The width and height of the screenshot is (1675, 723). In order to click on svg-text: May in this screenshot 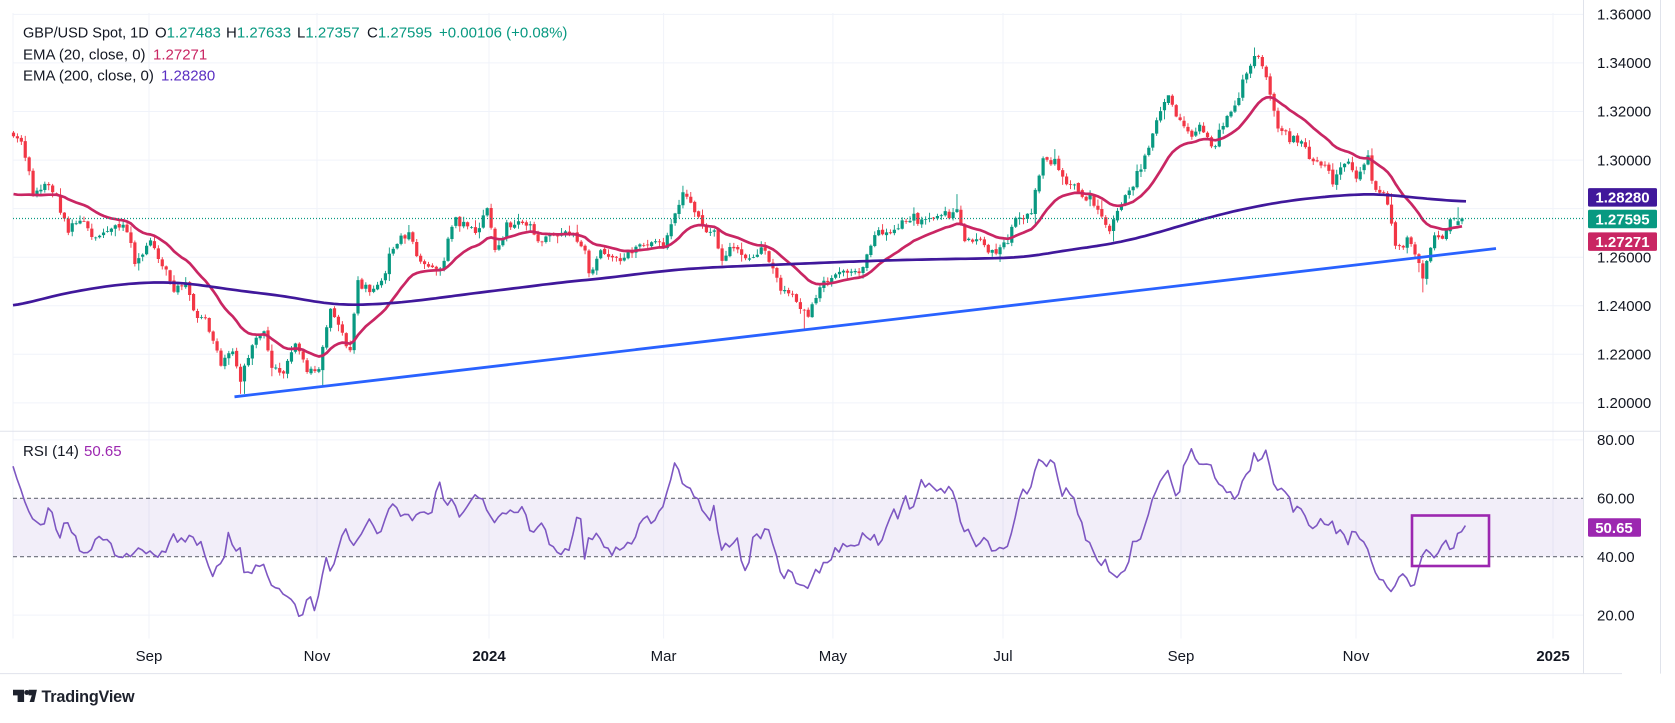, I will do `click(833, 656)`.